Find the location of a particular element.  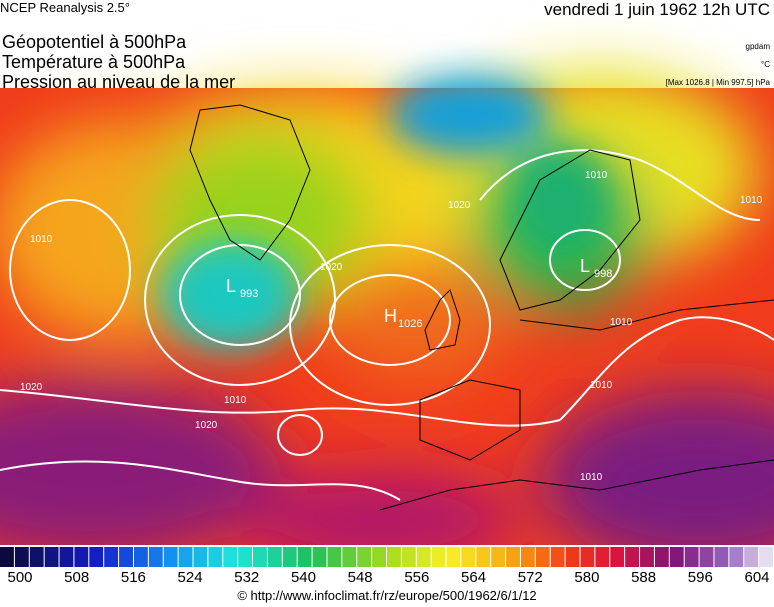

unit-label: °C is located at coordinates (765, 64).